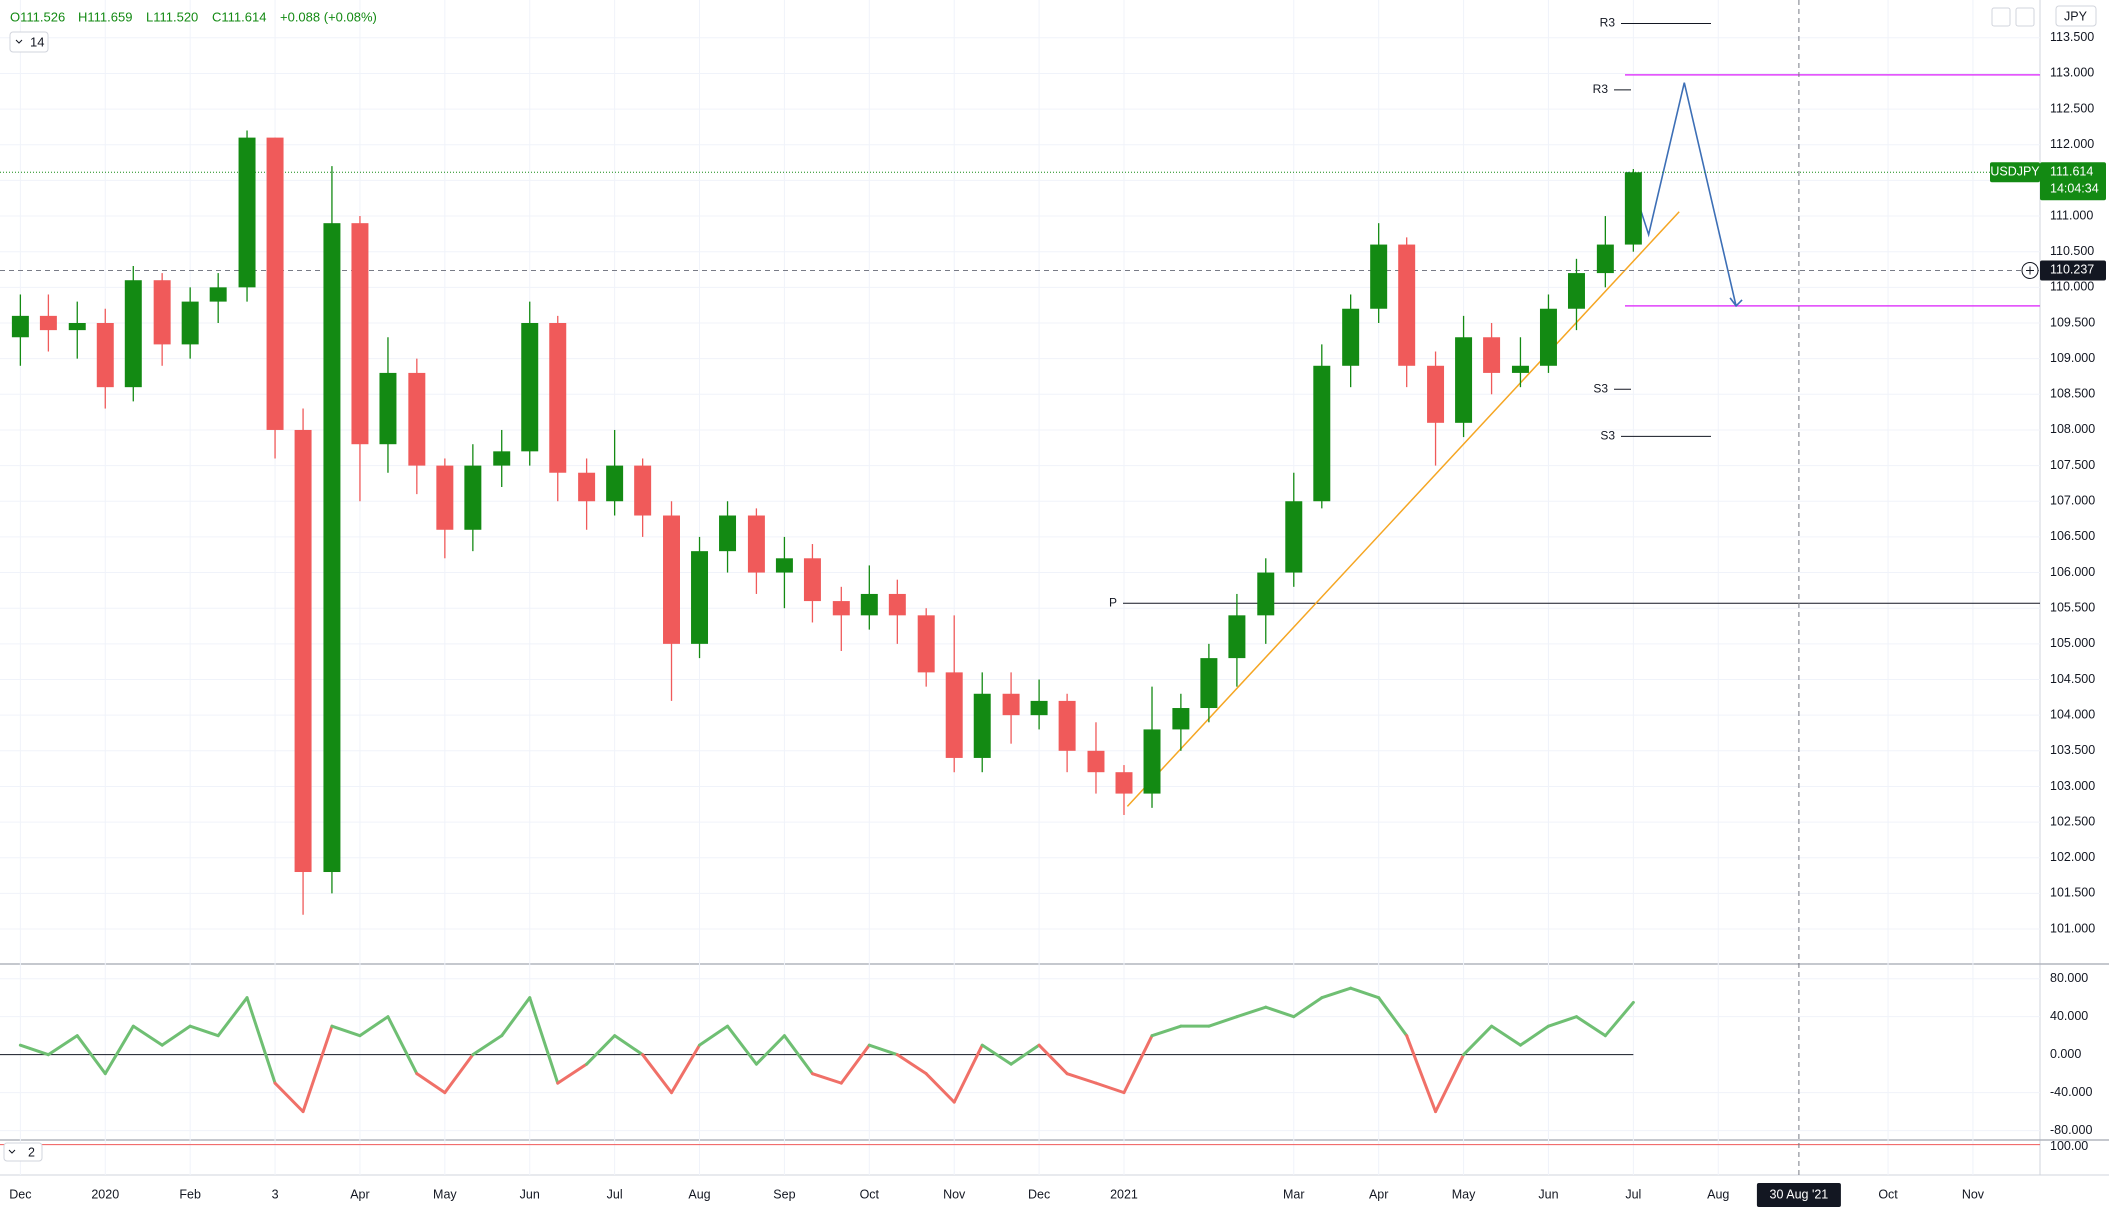  What do you see at coordinates (2025, 17) in the screenshot?
I see `refresh-button` at bounding box center [2025, 17].